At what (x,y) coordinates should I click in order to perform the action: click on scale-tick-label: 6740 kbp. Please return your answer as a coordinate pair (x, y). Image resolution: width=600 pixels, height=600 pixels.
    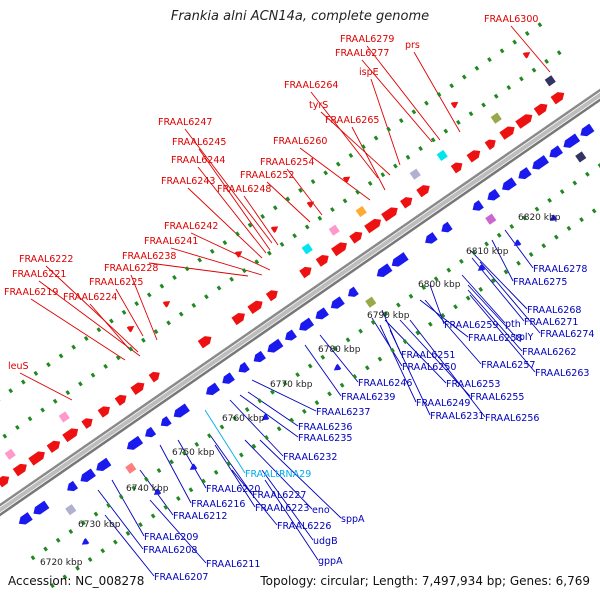
    Looking at the image, I should click on (147, 489).